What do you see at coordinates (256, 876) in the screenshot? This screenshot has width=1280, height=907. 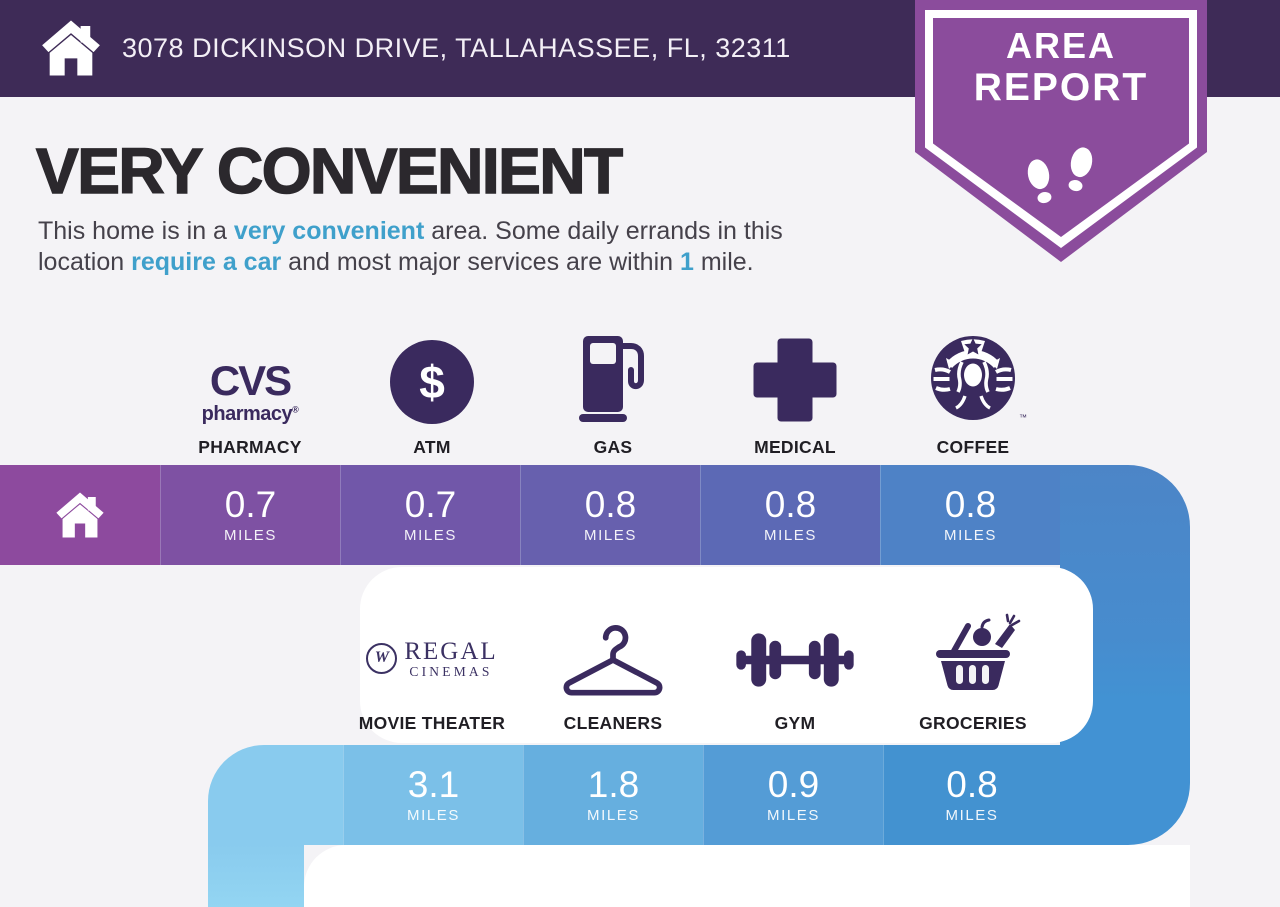 I see `snake-bottom-descender` at bounding box center [256, 876].